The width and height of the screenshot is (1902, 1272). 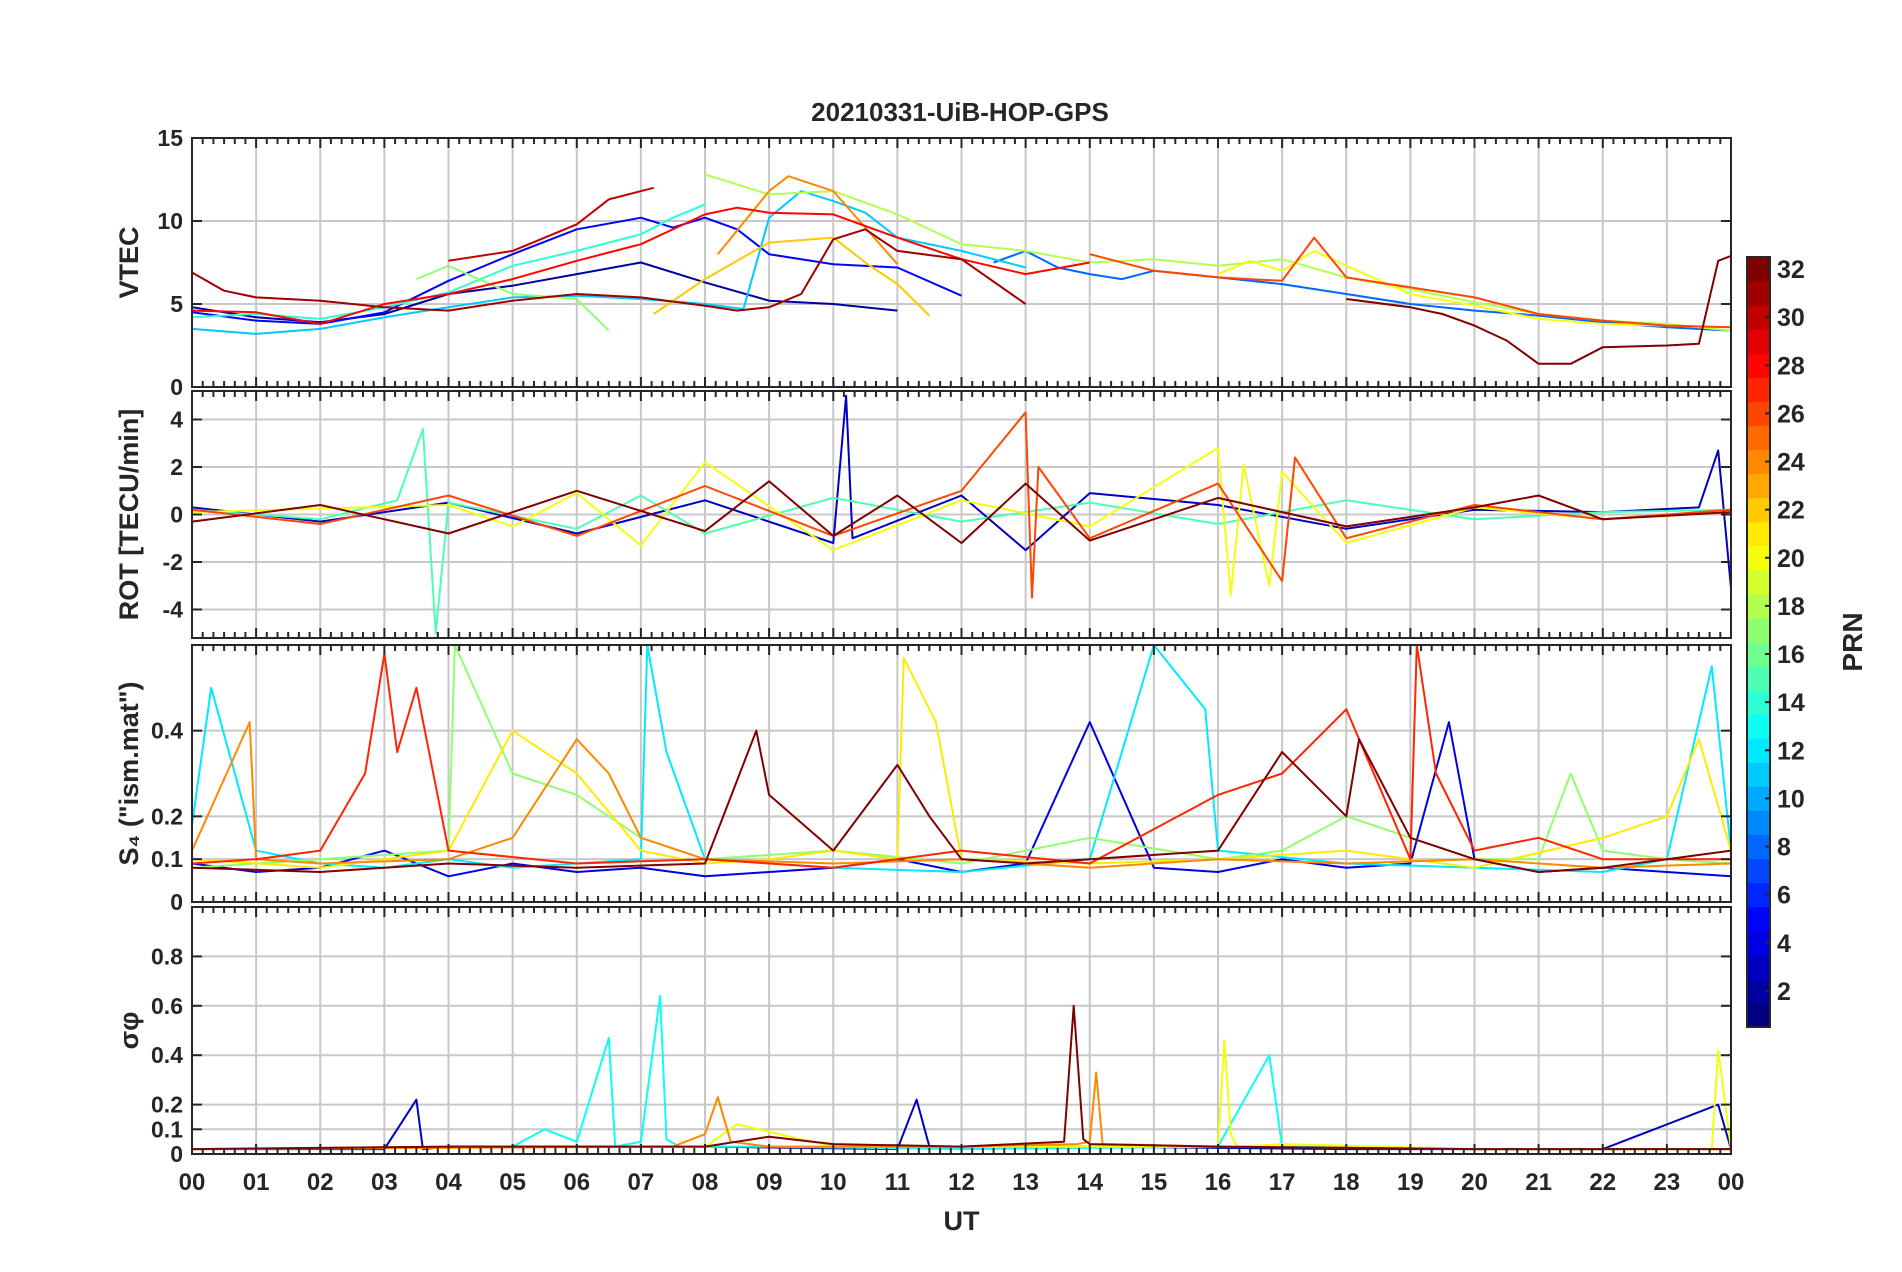 What do you see at coordinates (1667, 1182) in the screenshot?
I see `x-tick-label: 23` at bounding box center [1667, 1182].